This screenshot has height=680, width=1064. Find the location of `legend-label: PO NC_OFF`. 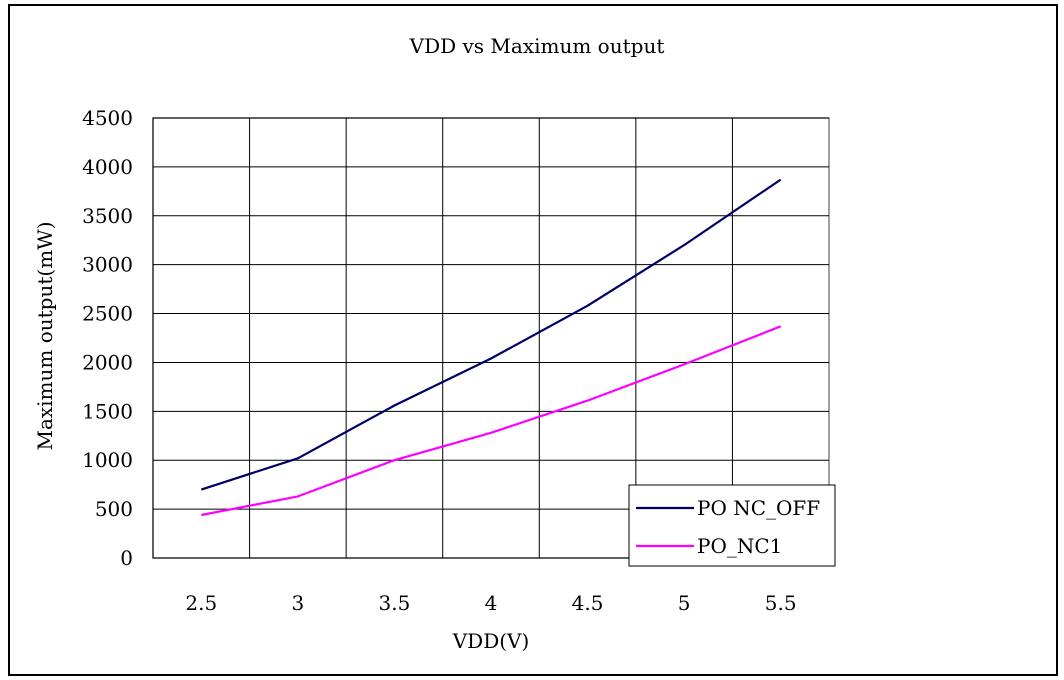

legend-label: PO NC_OFF is located at coordinates (758, 508).